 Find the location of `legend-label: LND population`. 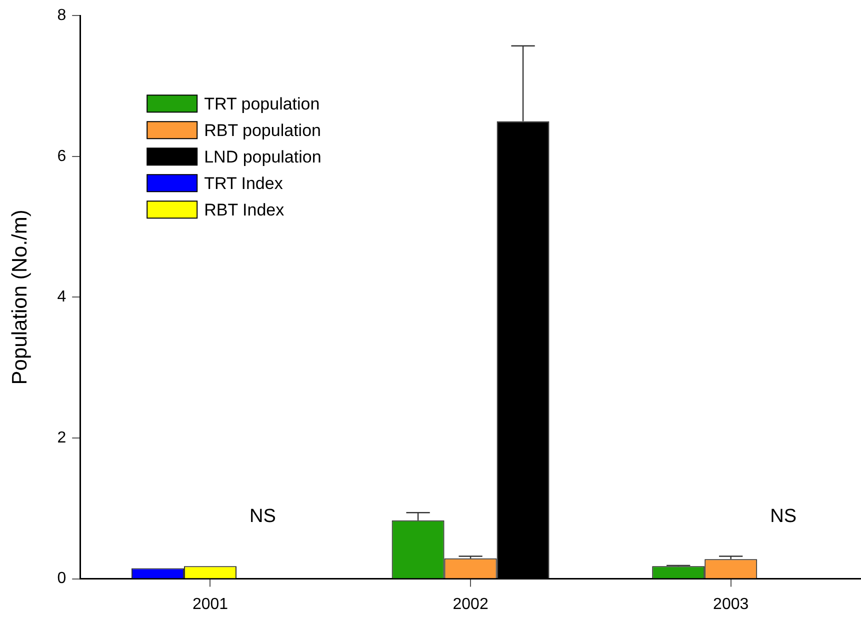

legend-label: LND population is located at coordinates (263, 156).